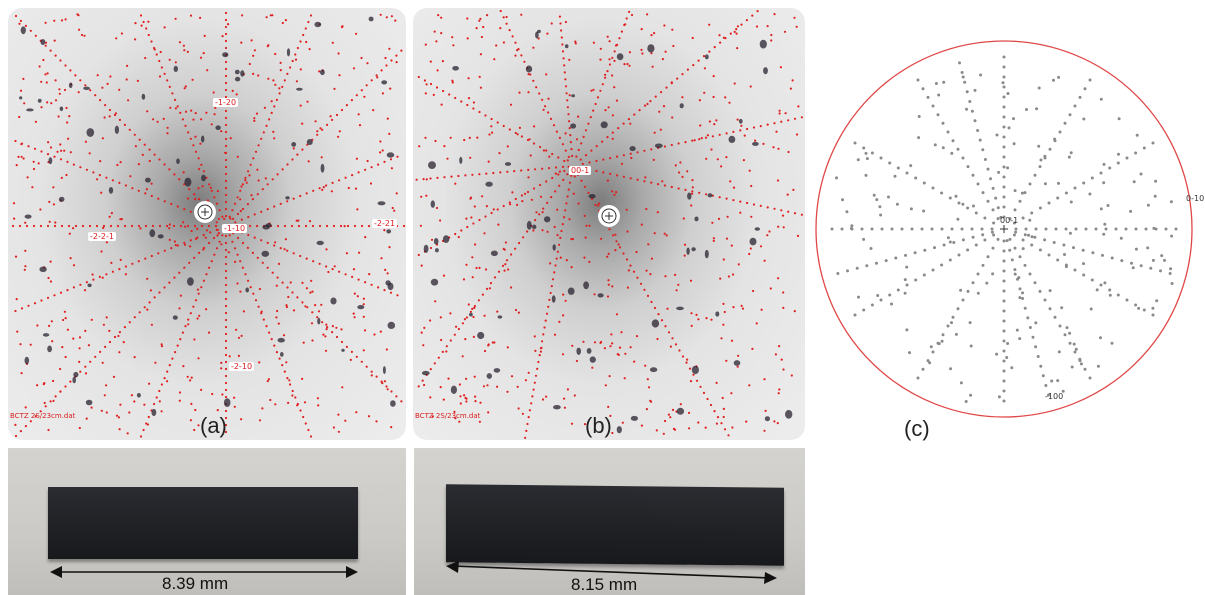  Describe the element at coordinates (1054, 396) in the screenshot. I see `pole-label: -100` at that location.